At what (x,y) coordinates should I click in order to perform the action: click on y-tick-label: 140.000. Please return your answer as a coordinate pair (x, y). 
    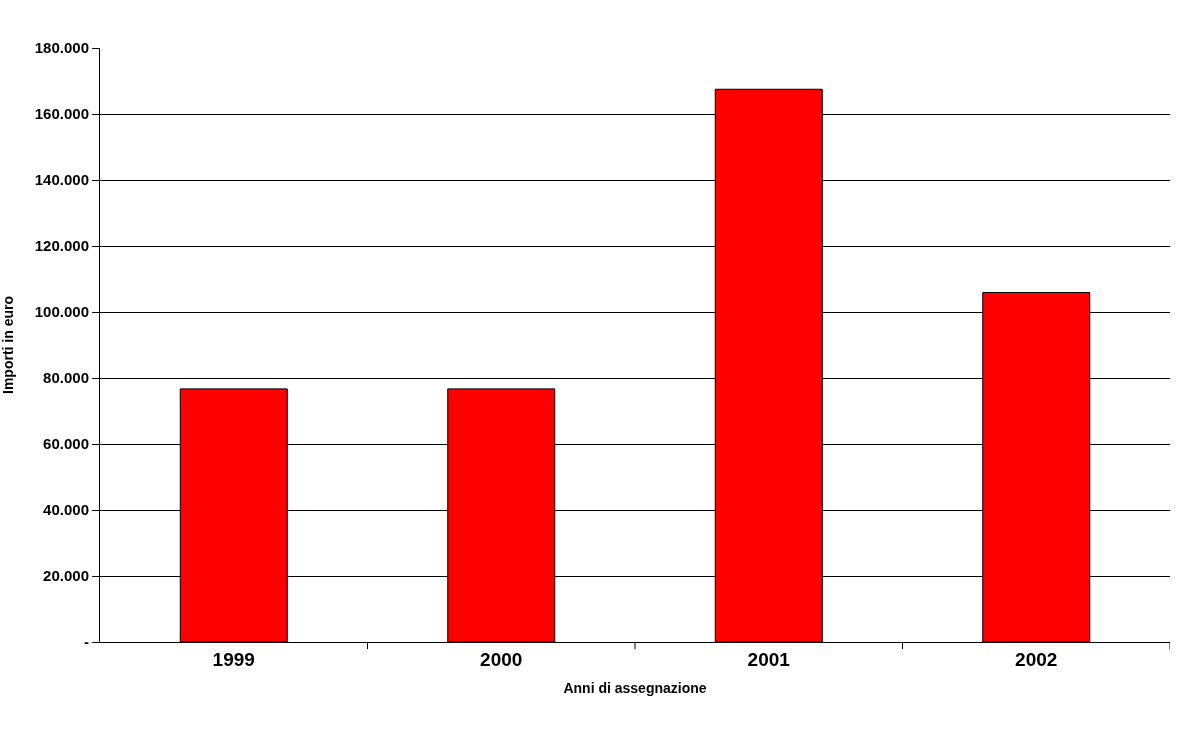
    Looking at the image, I should click on (61, 180).